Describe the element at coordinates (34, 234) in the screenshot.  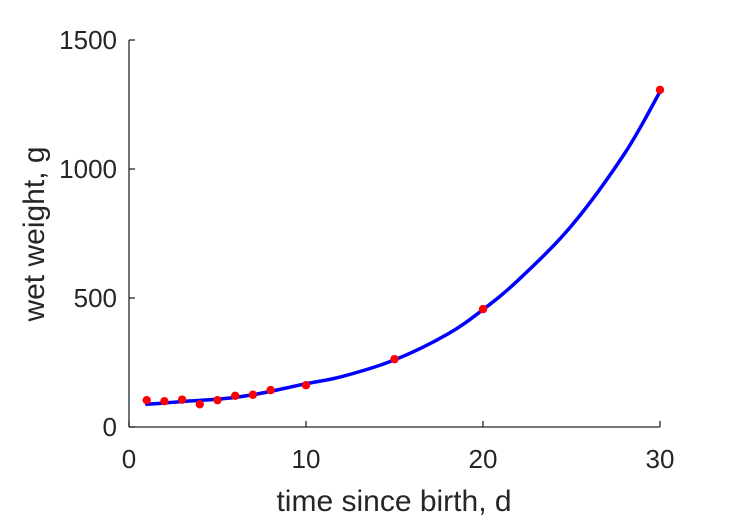
I see `y-axis-label: wet weight, g` at that location.